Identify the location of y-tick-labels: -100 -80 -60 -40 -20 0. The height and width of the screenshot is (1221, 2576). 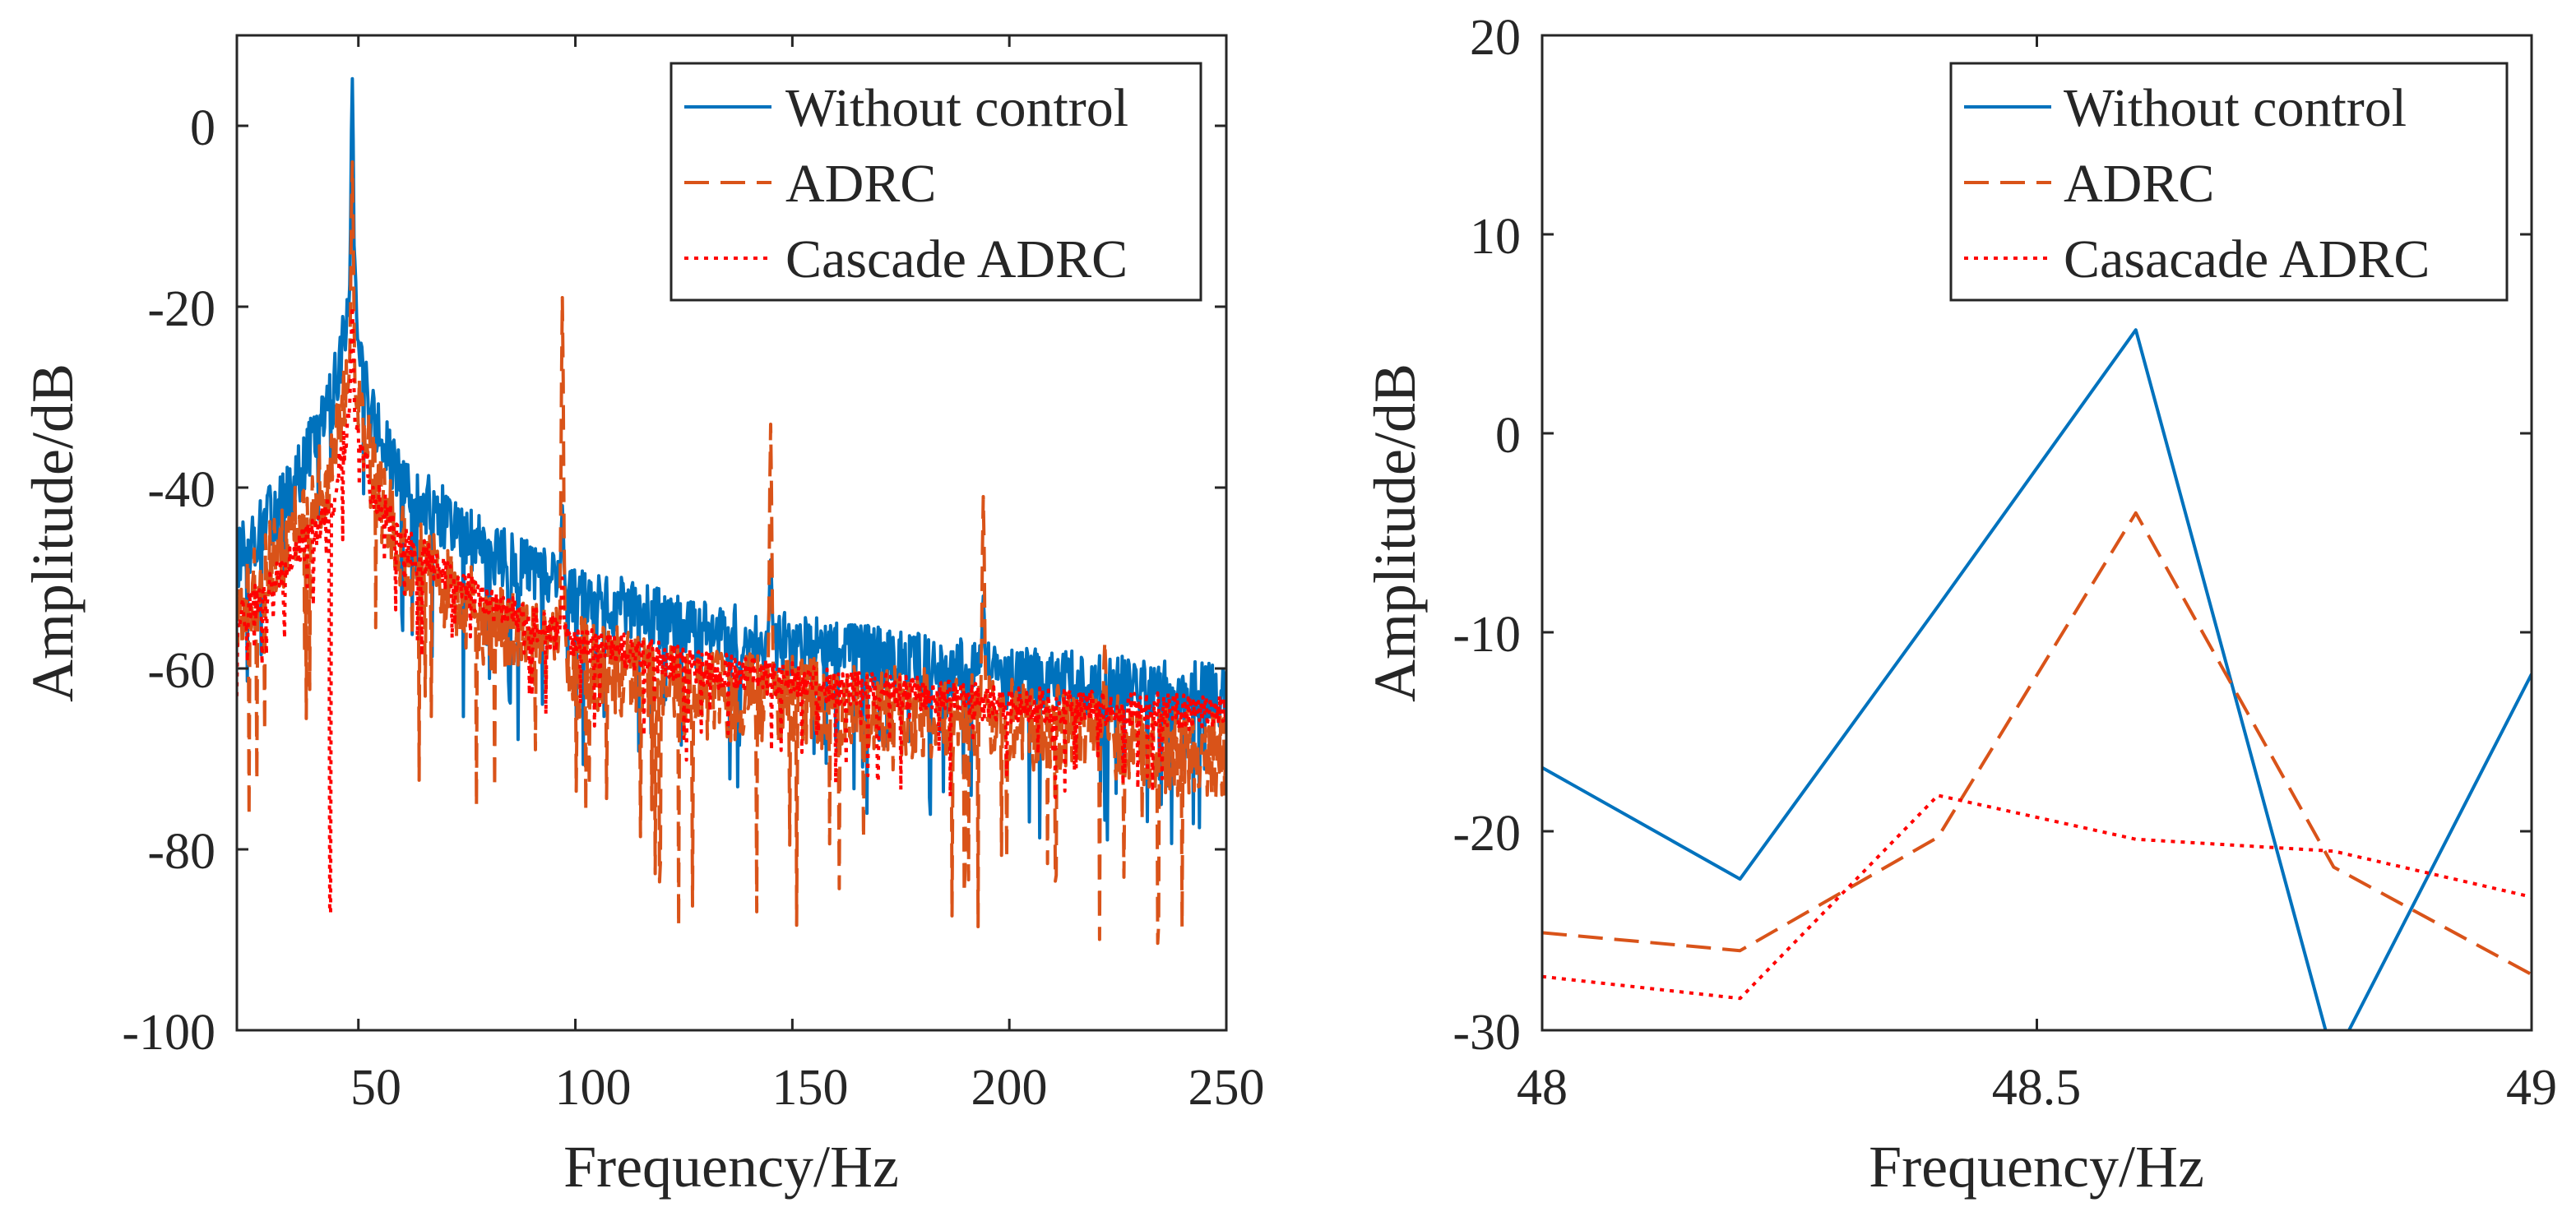
(169, 580).